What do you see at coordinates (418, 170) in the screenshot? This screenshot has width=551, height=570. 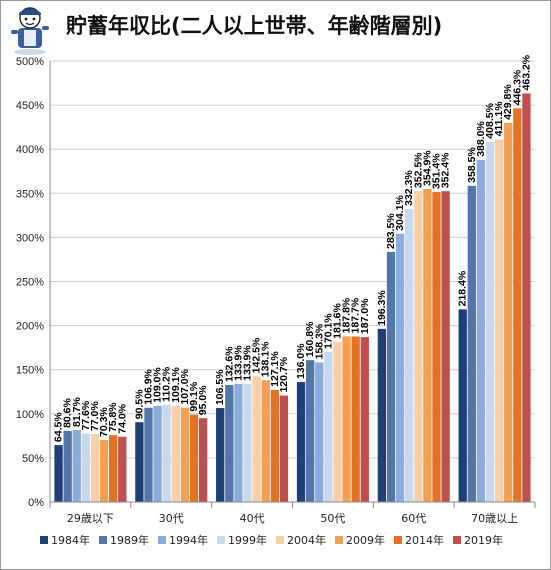 I see `data-label: 352.5%` at bounding box center [418, 170].